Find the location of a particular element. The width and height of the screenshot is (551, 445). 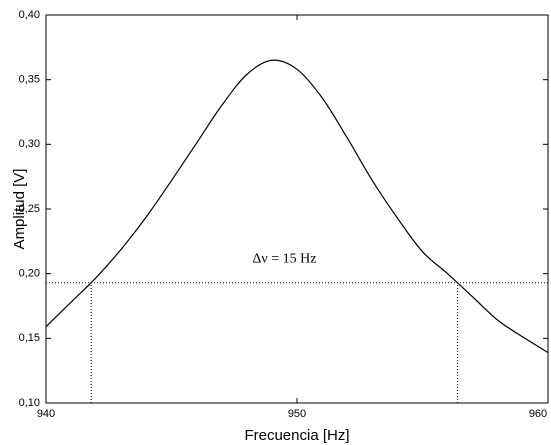

x-axis-label: Frecuencia [Hz] is located at coordinates (296, 435).